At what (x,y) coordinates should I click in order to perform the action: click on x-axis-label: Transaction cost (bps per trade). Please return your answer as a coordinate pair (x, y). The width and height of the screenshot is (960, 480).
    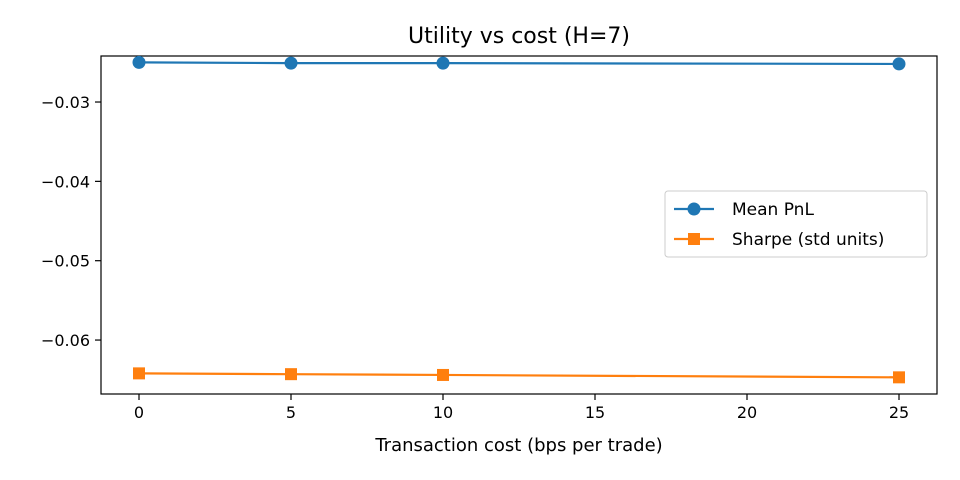
    Looking at the image, I should click on (518, 445).